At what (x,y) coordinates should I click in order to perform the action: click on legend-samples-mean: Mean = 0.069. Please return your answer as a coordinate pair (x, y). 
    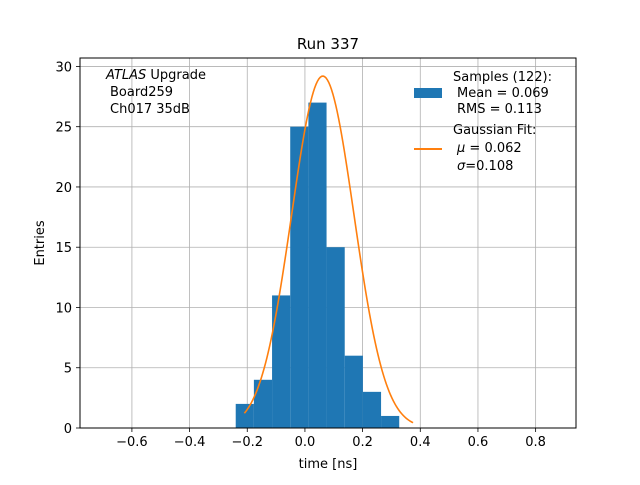
    Looking at the image, I should click on (503, 93).